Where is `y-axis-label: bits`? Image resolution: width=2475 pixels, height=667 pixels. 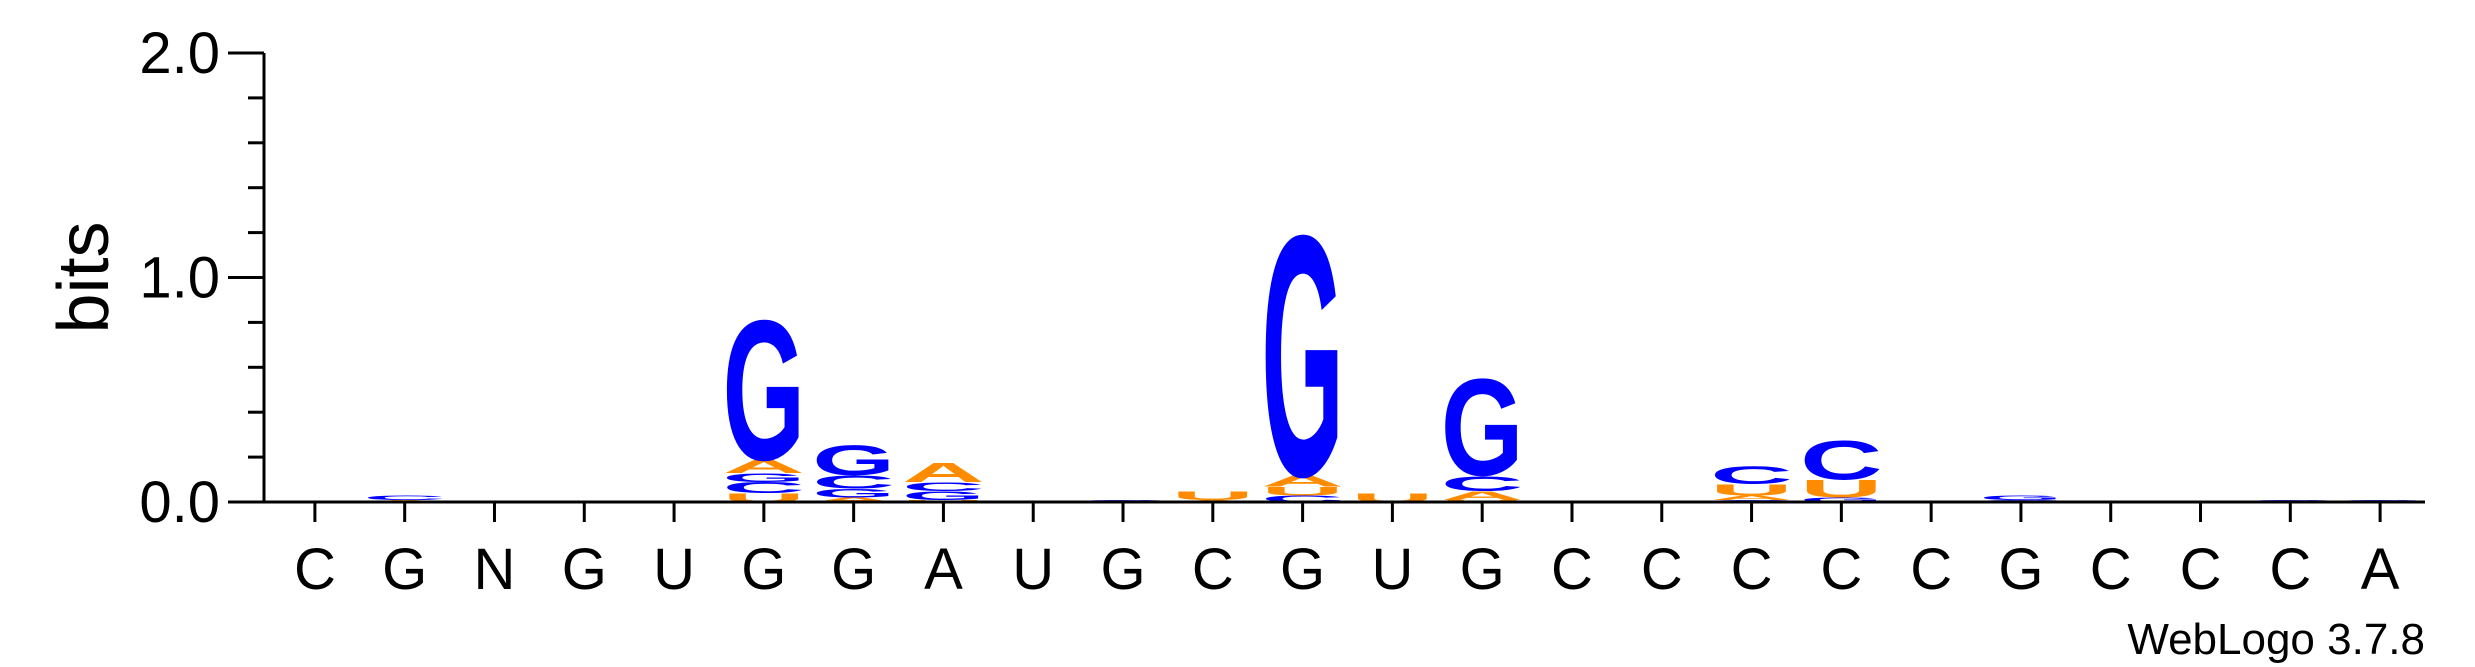
y-axis-label: bits is located at coordinates (84, 277).